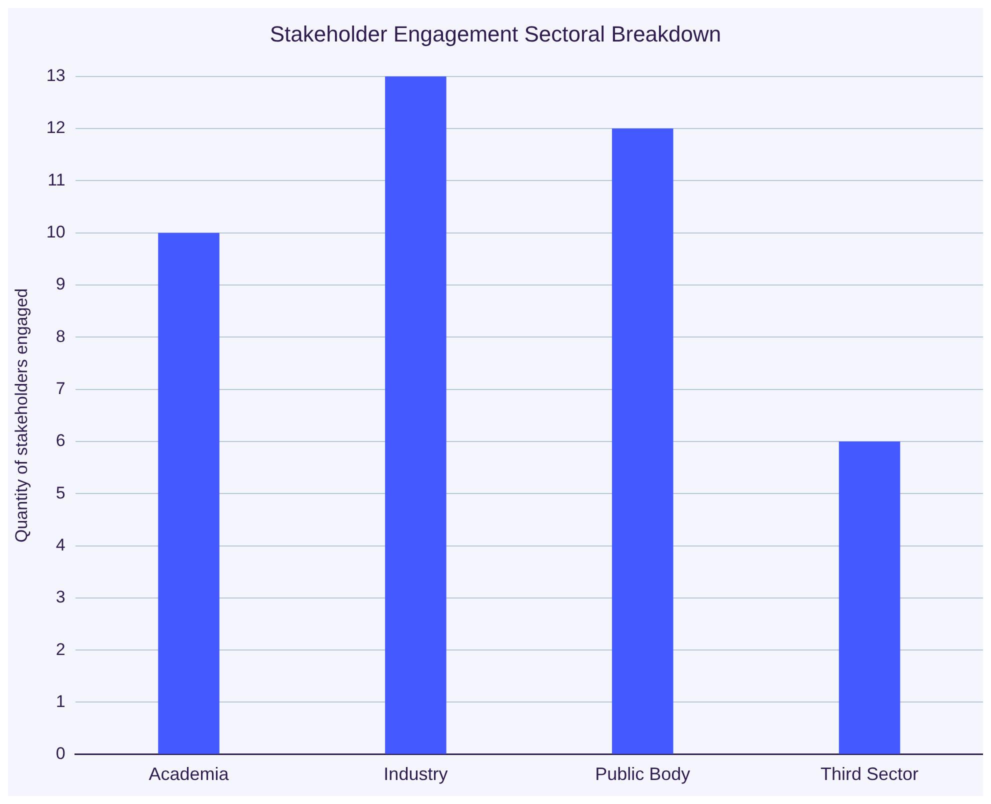  I want to click on y-tick-label: 8, so click(61, 336).